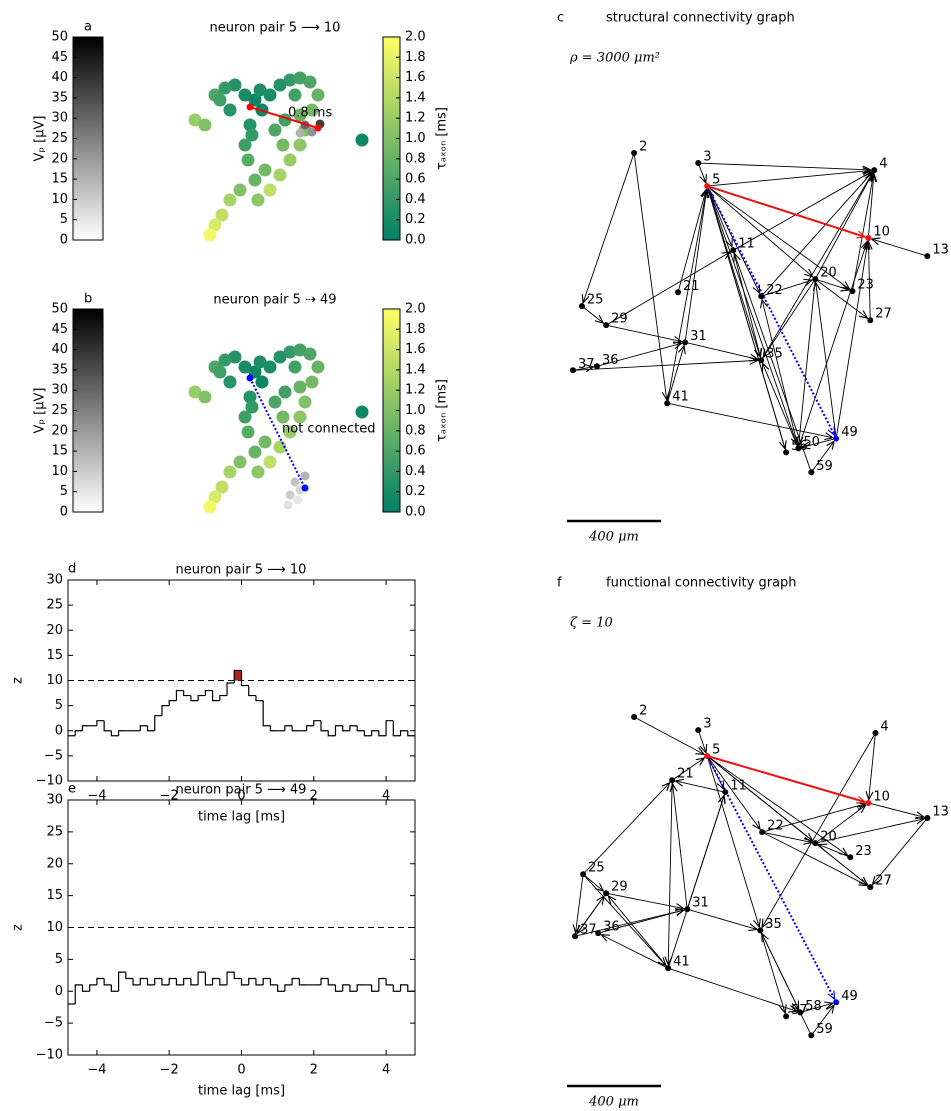 This screenshot has width=951, height=1111. I want to click on node-label: 31, so click(700, 903).